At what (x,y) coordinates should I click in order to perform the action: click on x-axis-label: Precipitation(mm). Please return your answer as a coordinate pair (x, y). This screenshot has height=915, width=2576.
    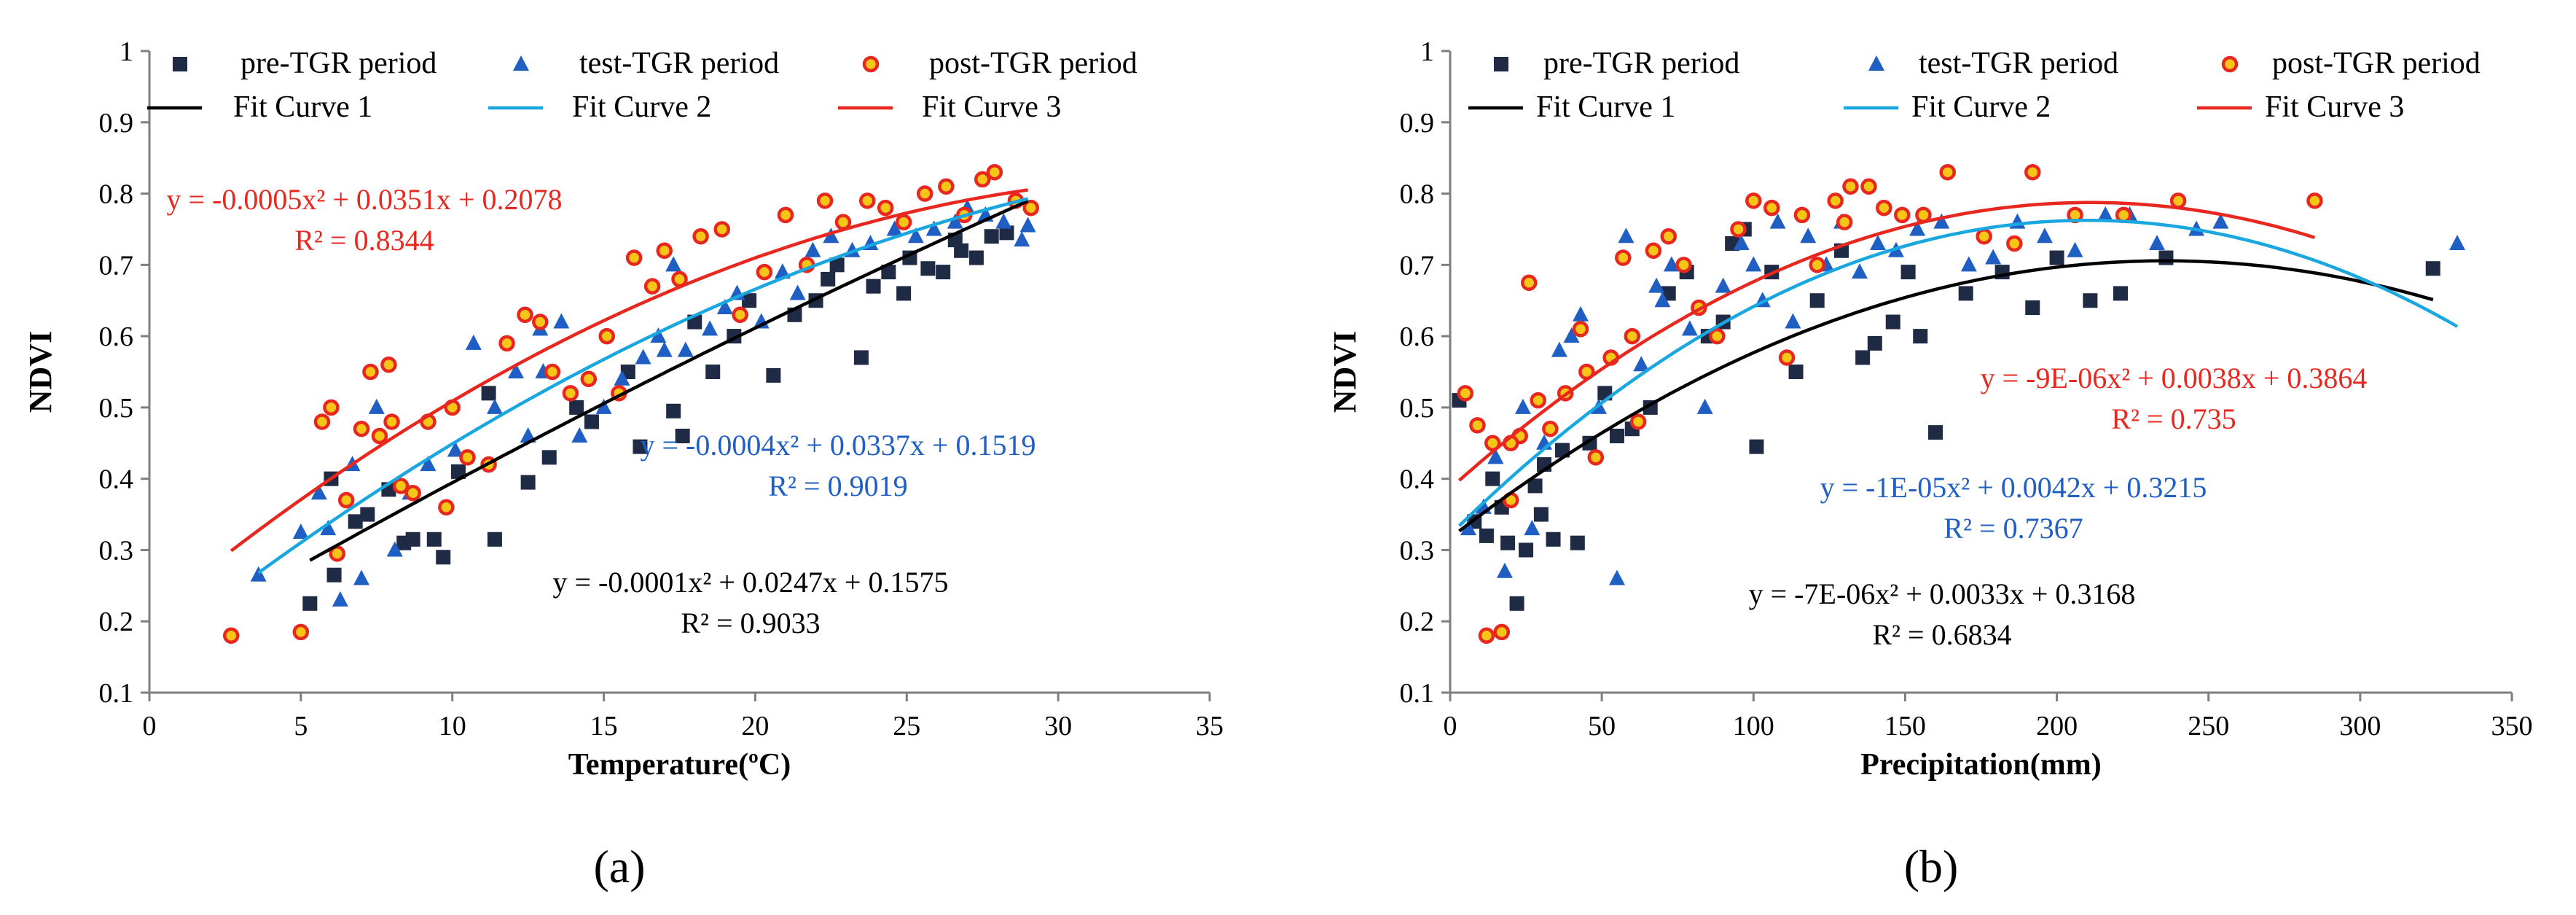
    Looking at the image, I should click on (1980, 765).